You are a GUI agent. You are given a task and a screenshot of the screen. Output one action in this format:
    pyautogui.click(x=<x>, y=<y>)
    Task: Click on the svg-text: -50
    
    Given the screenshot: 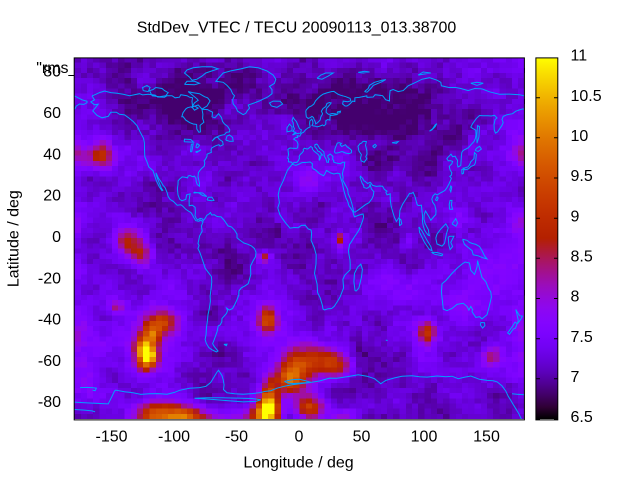 What is the action you would take?
    pyautogui.click(x=236, y=437)
    